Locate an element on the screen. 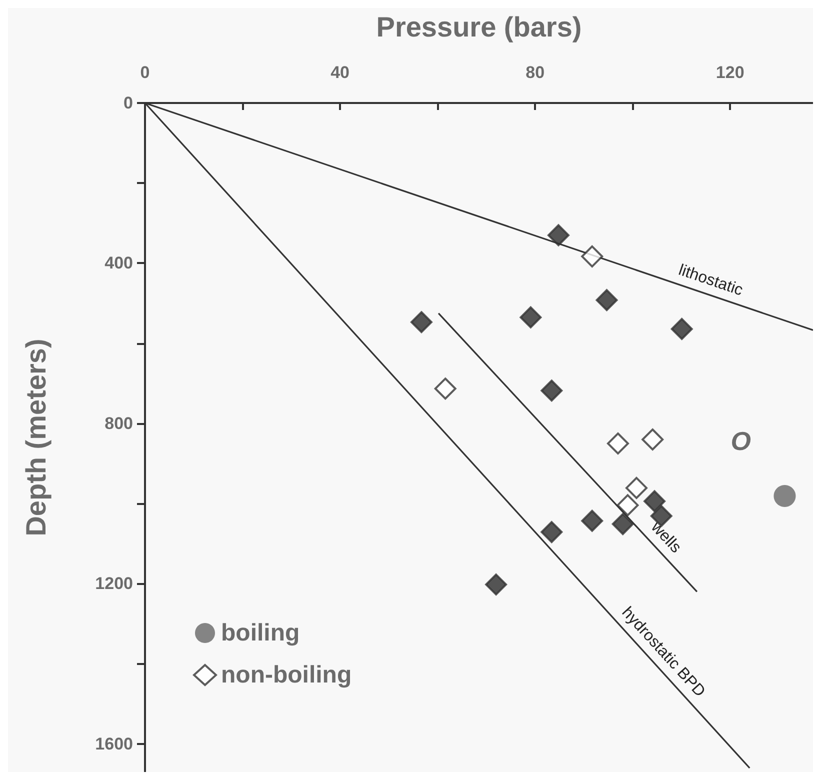 The image size is (821, 780). annotation: O is located at coordinates (741, 441).